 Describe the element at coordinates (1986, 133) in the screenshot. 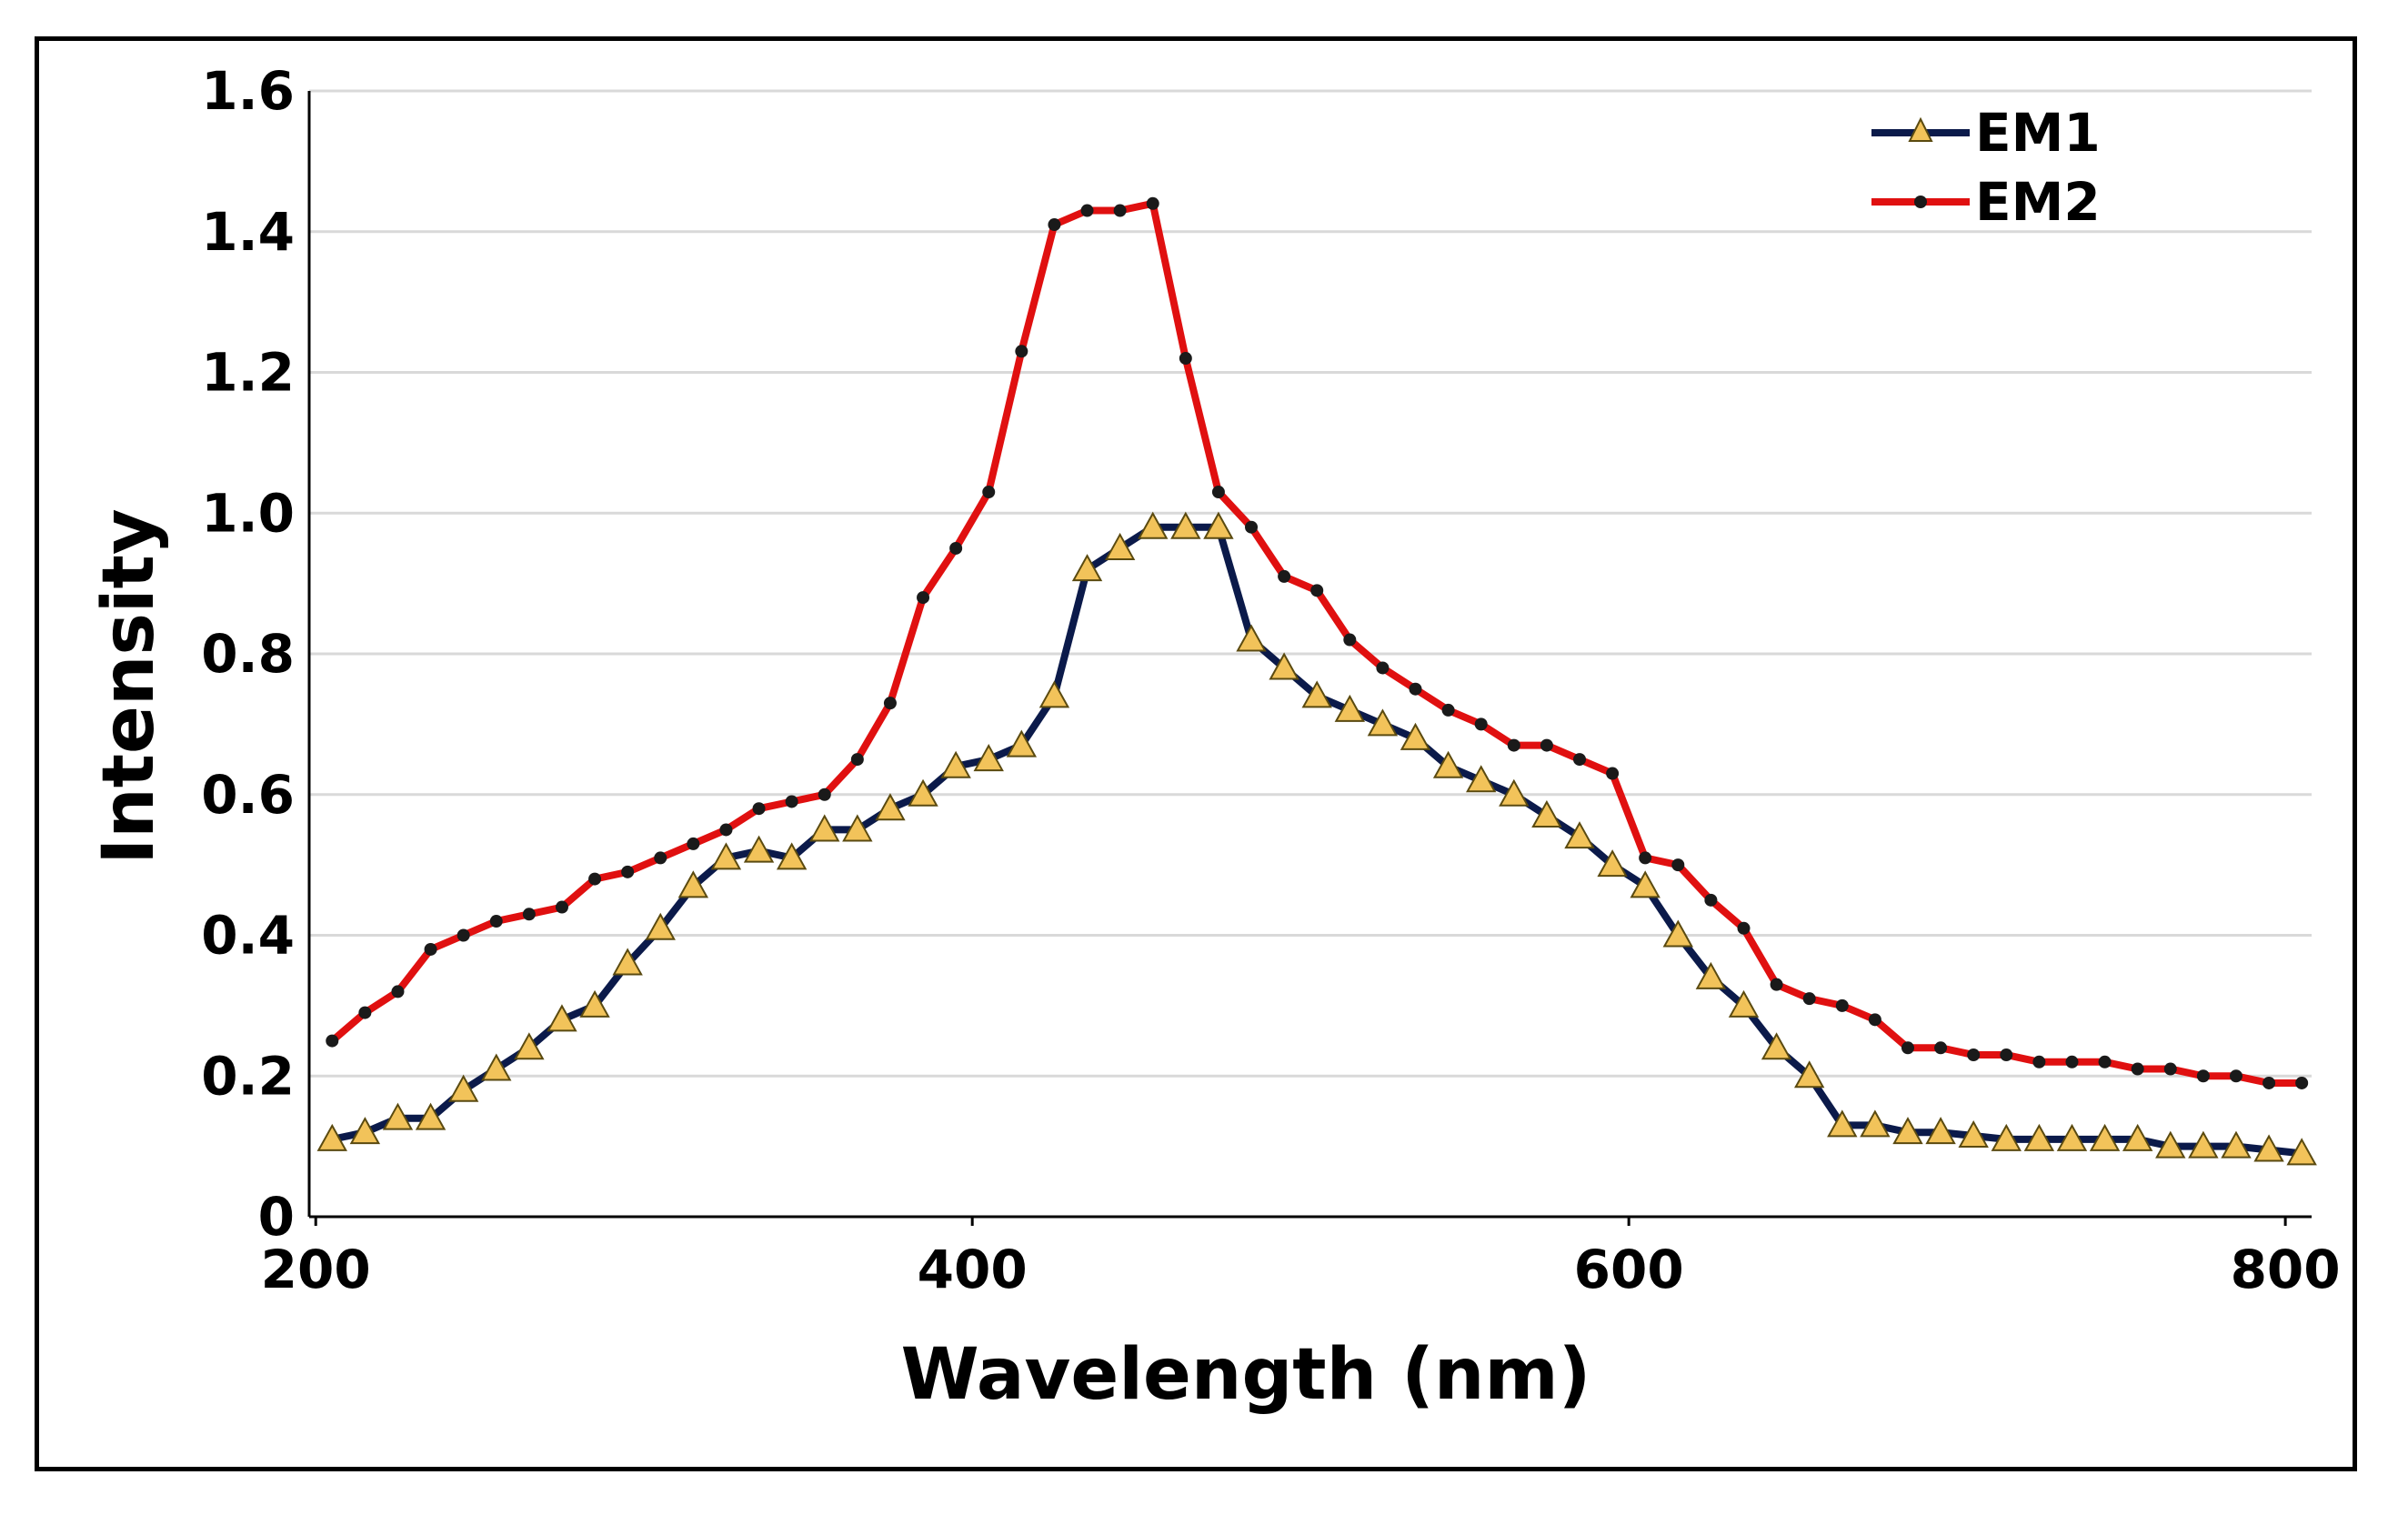

I see `legend-entry-em1: EM1` at that location.